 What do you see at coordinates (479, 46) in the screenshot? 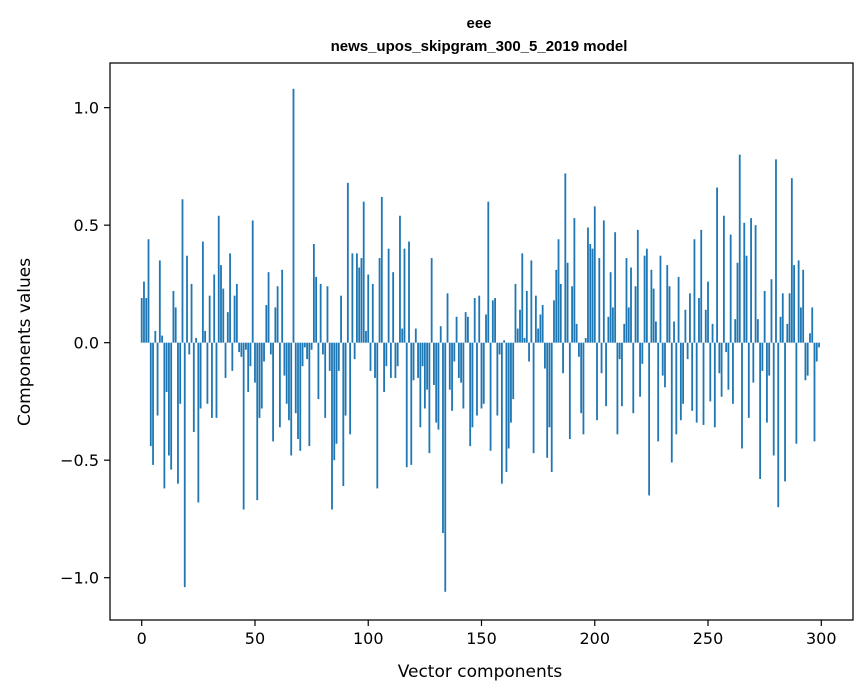
I see `chart-subtitle: news_upos_skipgram_300_5_2019 model` at bounding box center [479, 46].